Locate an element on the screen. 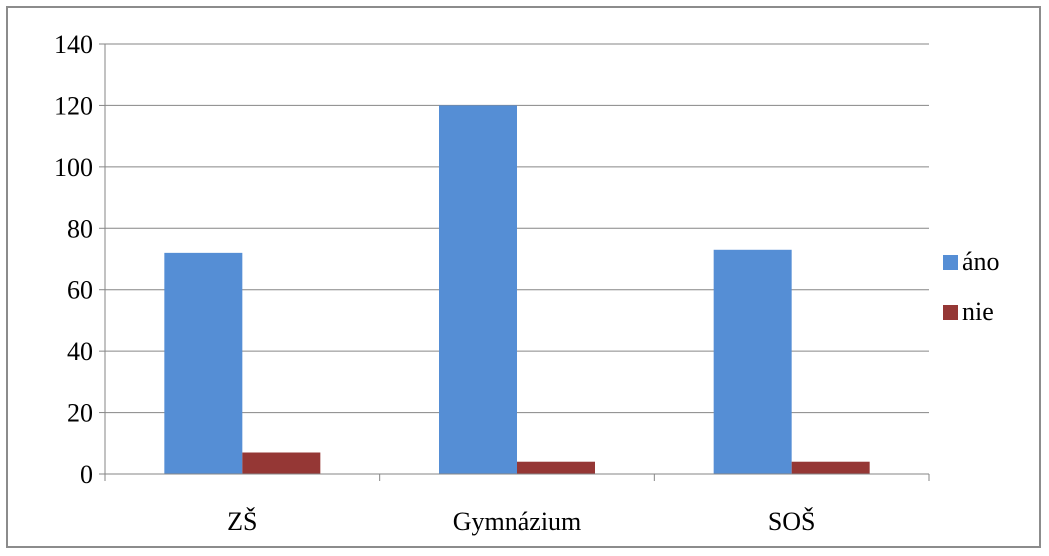 The width and height of the screenshot is (1049, 556). bar-áno-SOŠ is located at coordinates (752, 361).